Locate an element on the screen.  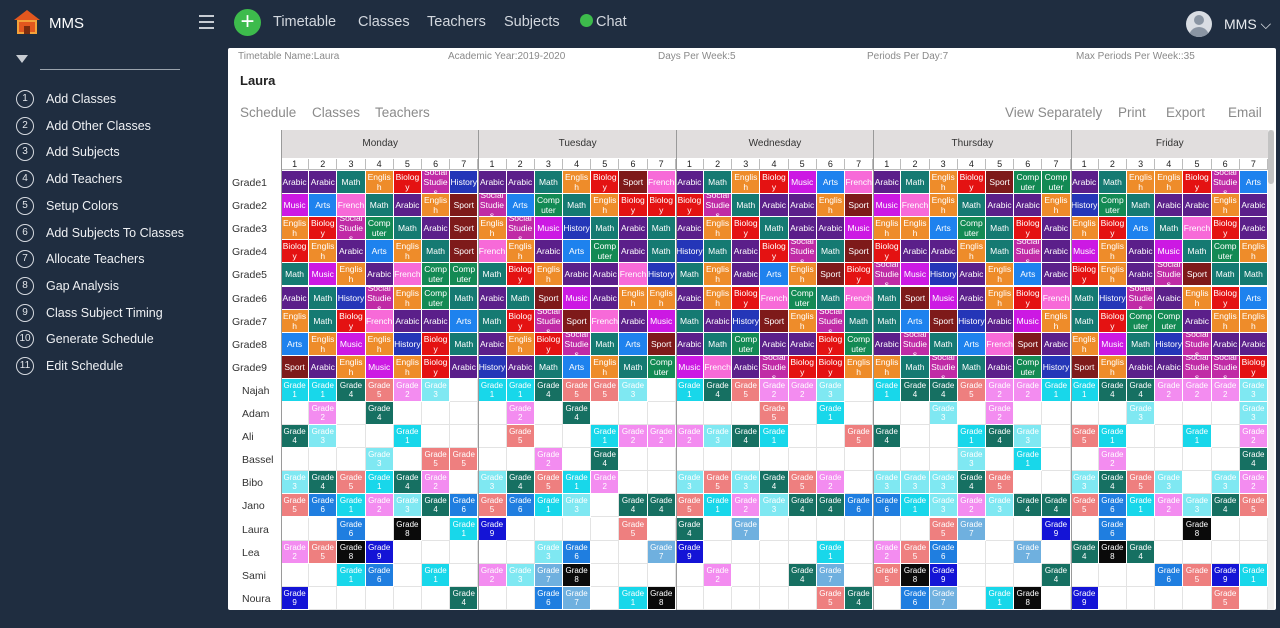
nav-chat: Chat is located at coordinates (603, 22).